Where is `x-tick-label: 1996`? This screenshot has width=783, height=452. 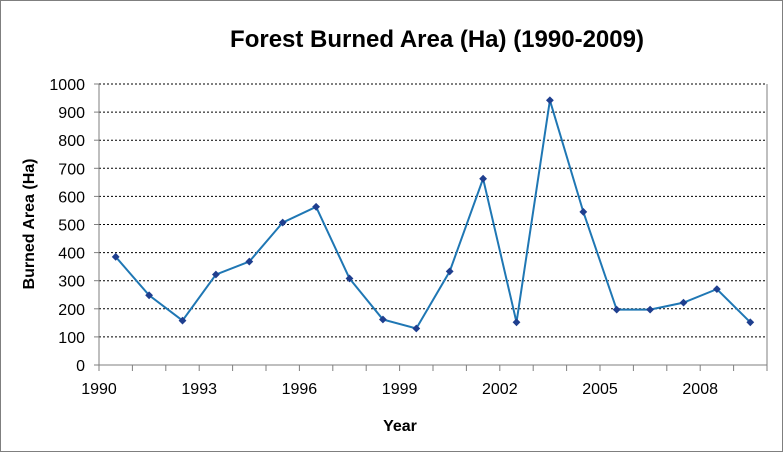 x-tick-label: 1996 is located at coordinates (300, 389).